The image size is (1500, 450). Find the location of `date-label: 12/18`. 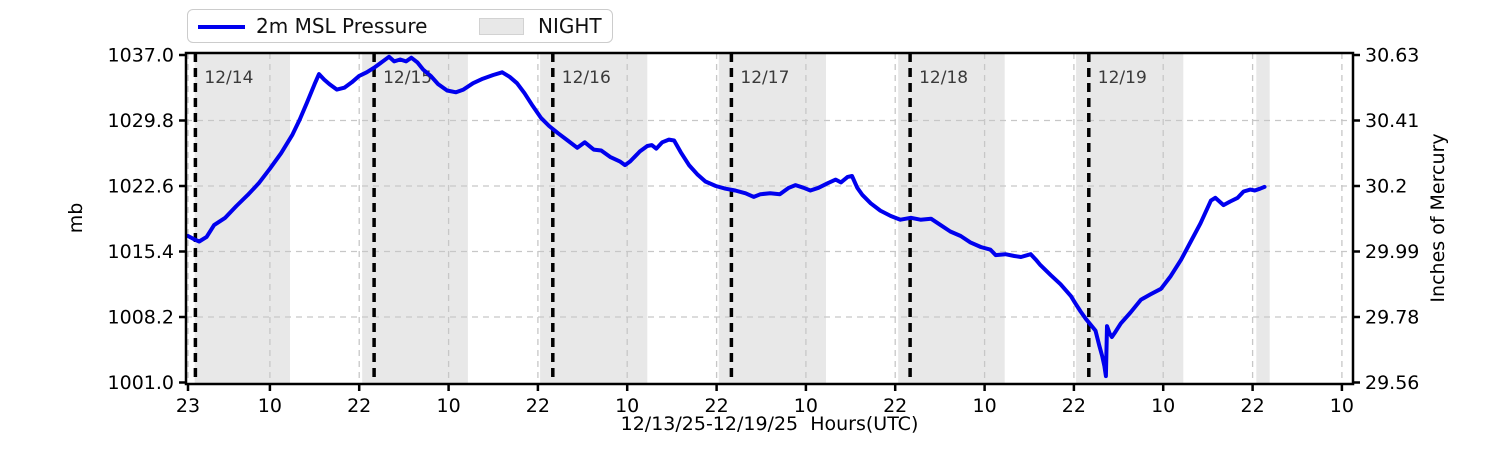

date-label: 12/18 is located at coordinates (943, 78).